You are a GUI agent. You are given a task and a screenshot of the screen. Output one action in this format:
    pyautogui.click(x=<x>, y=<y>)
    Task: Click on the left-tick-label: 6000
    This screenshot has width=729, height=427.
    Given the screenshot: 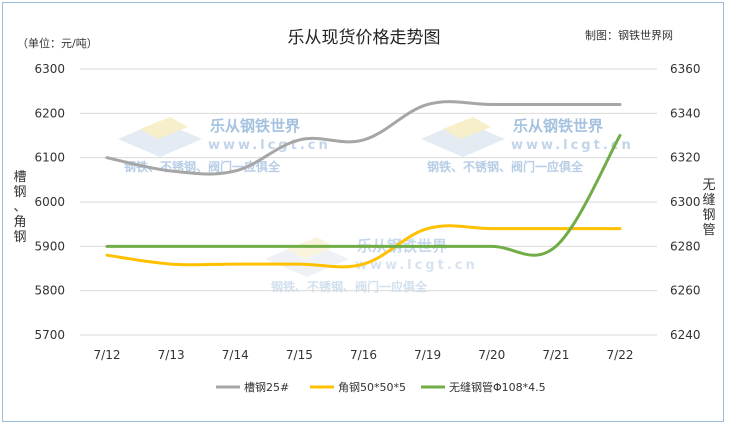 What is the action you would take?
    pyautogui.click(x=49, y=202)
    